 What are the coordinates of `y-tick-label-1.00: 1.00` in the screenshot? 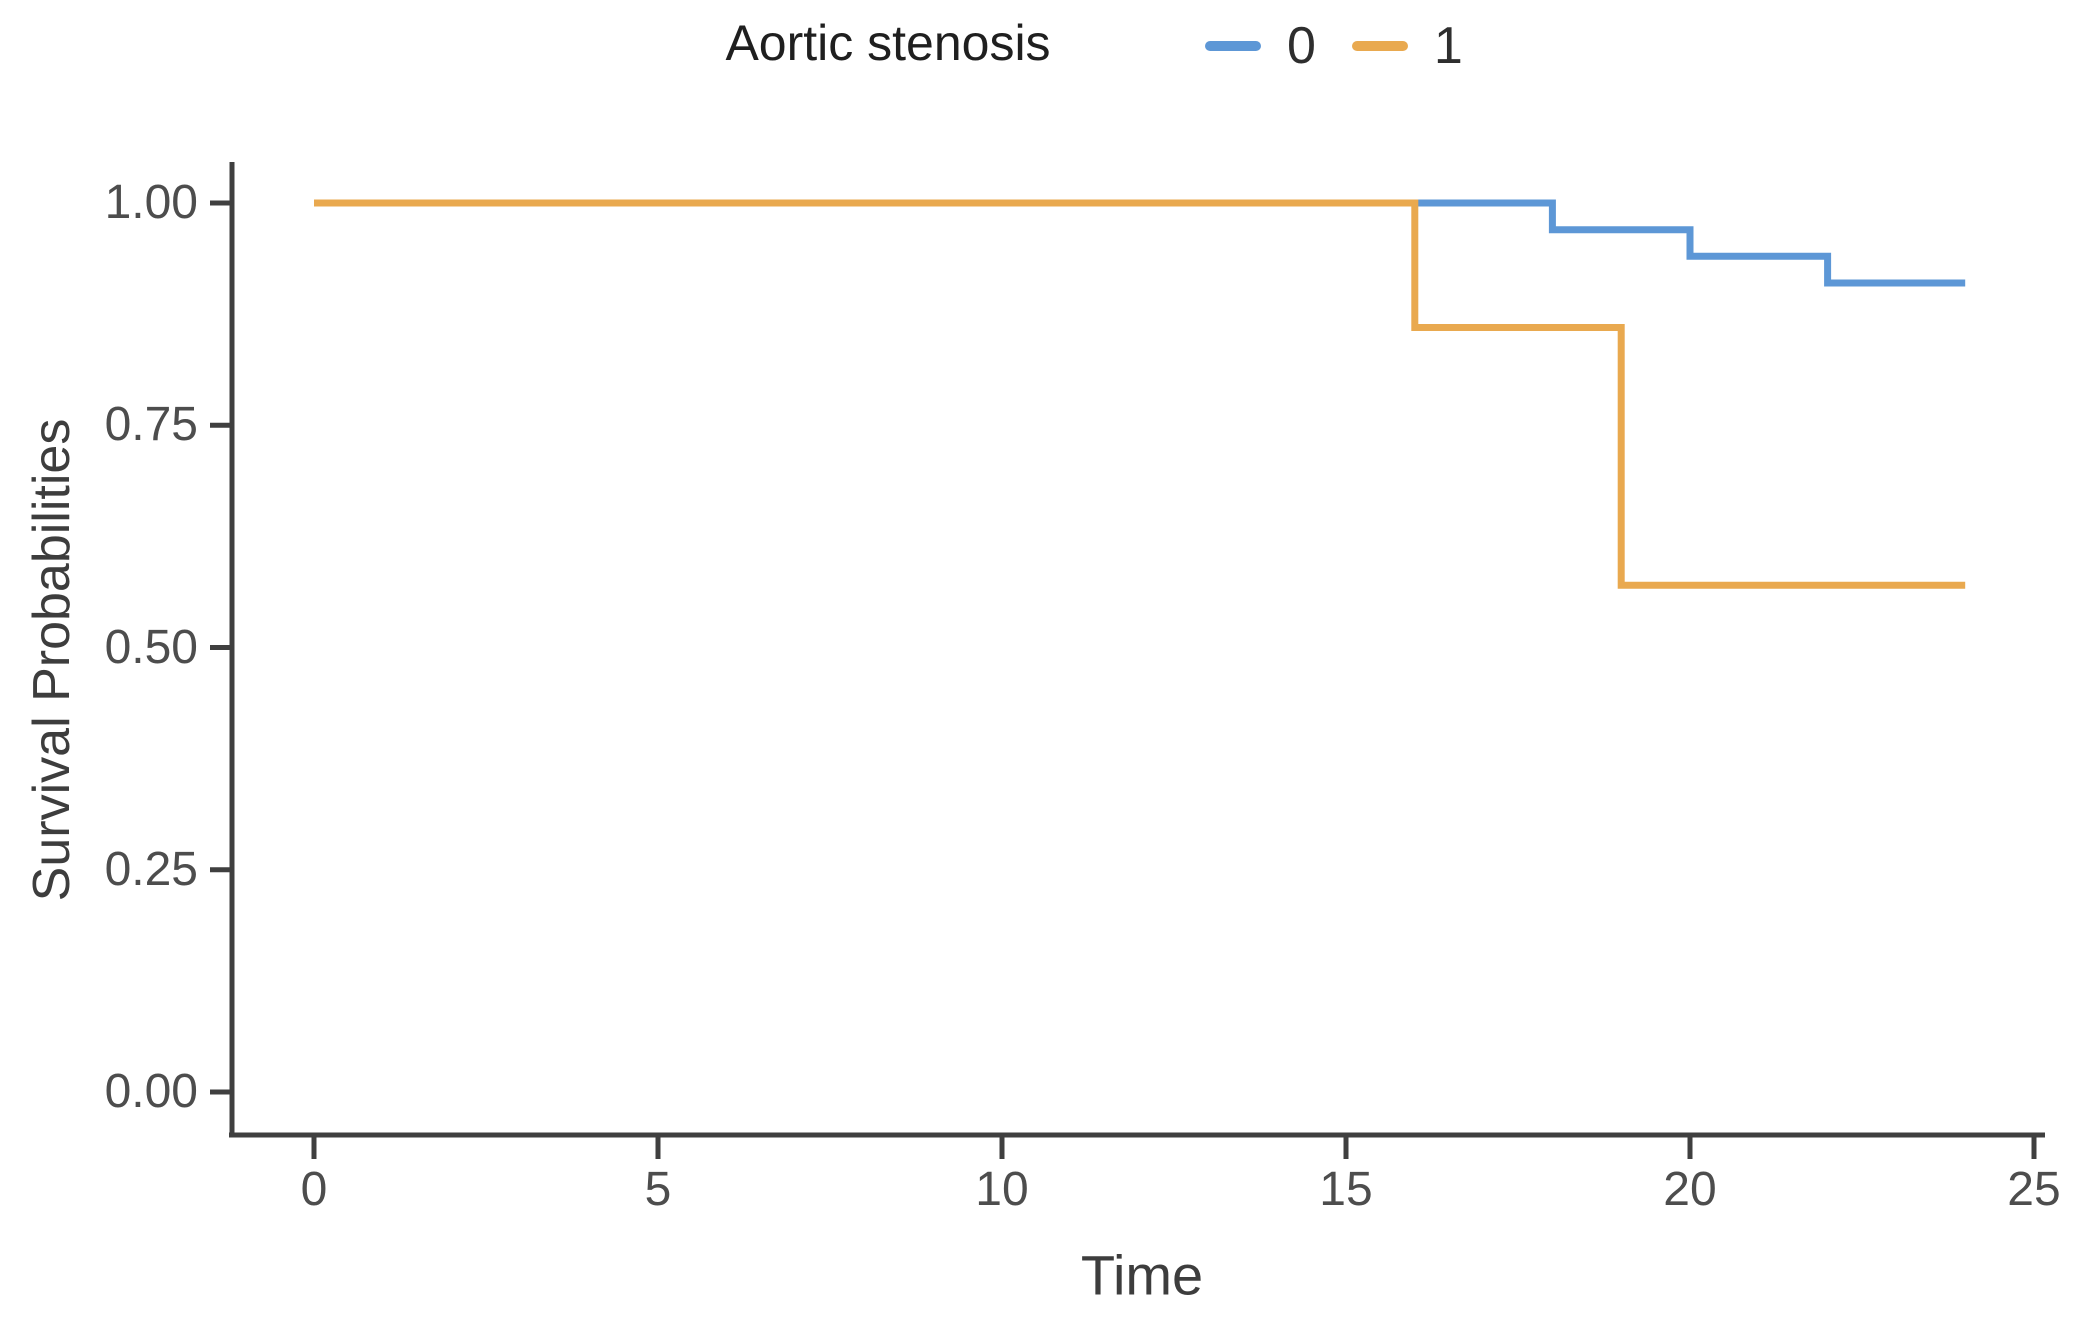 It's located at (151, 202).